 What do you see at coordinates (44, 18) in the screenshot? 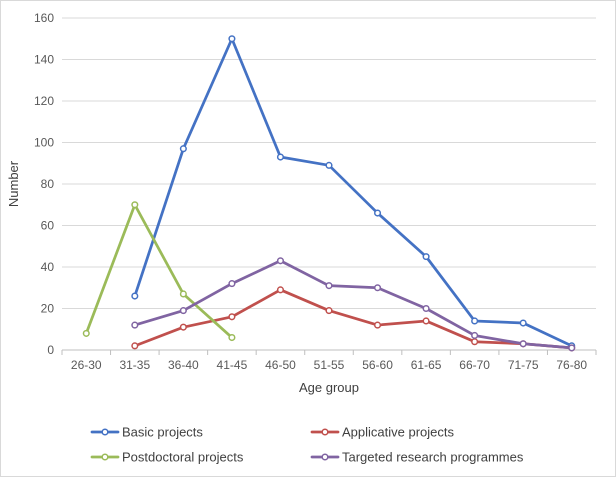
I see `y-tick-label: 160` at bounding box center [44, 18].